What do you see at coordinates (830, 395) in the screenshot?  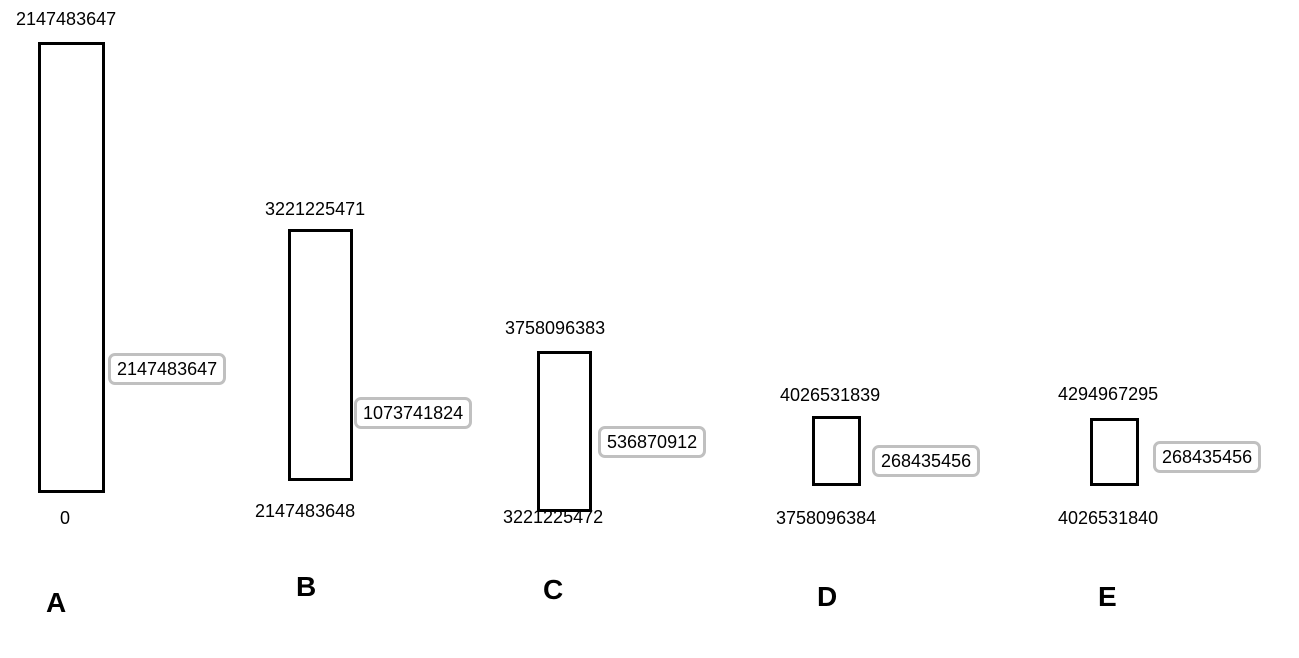 I see `top-value: 4026531839` at bounding box center [830, 395].